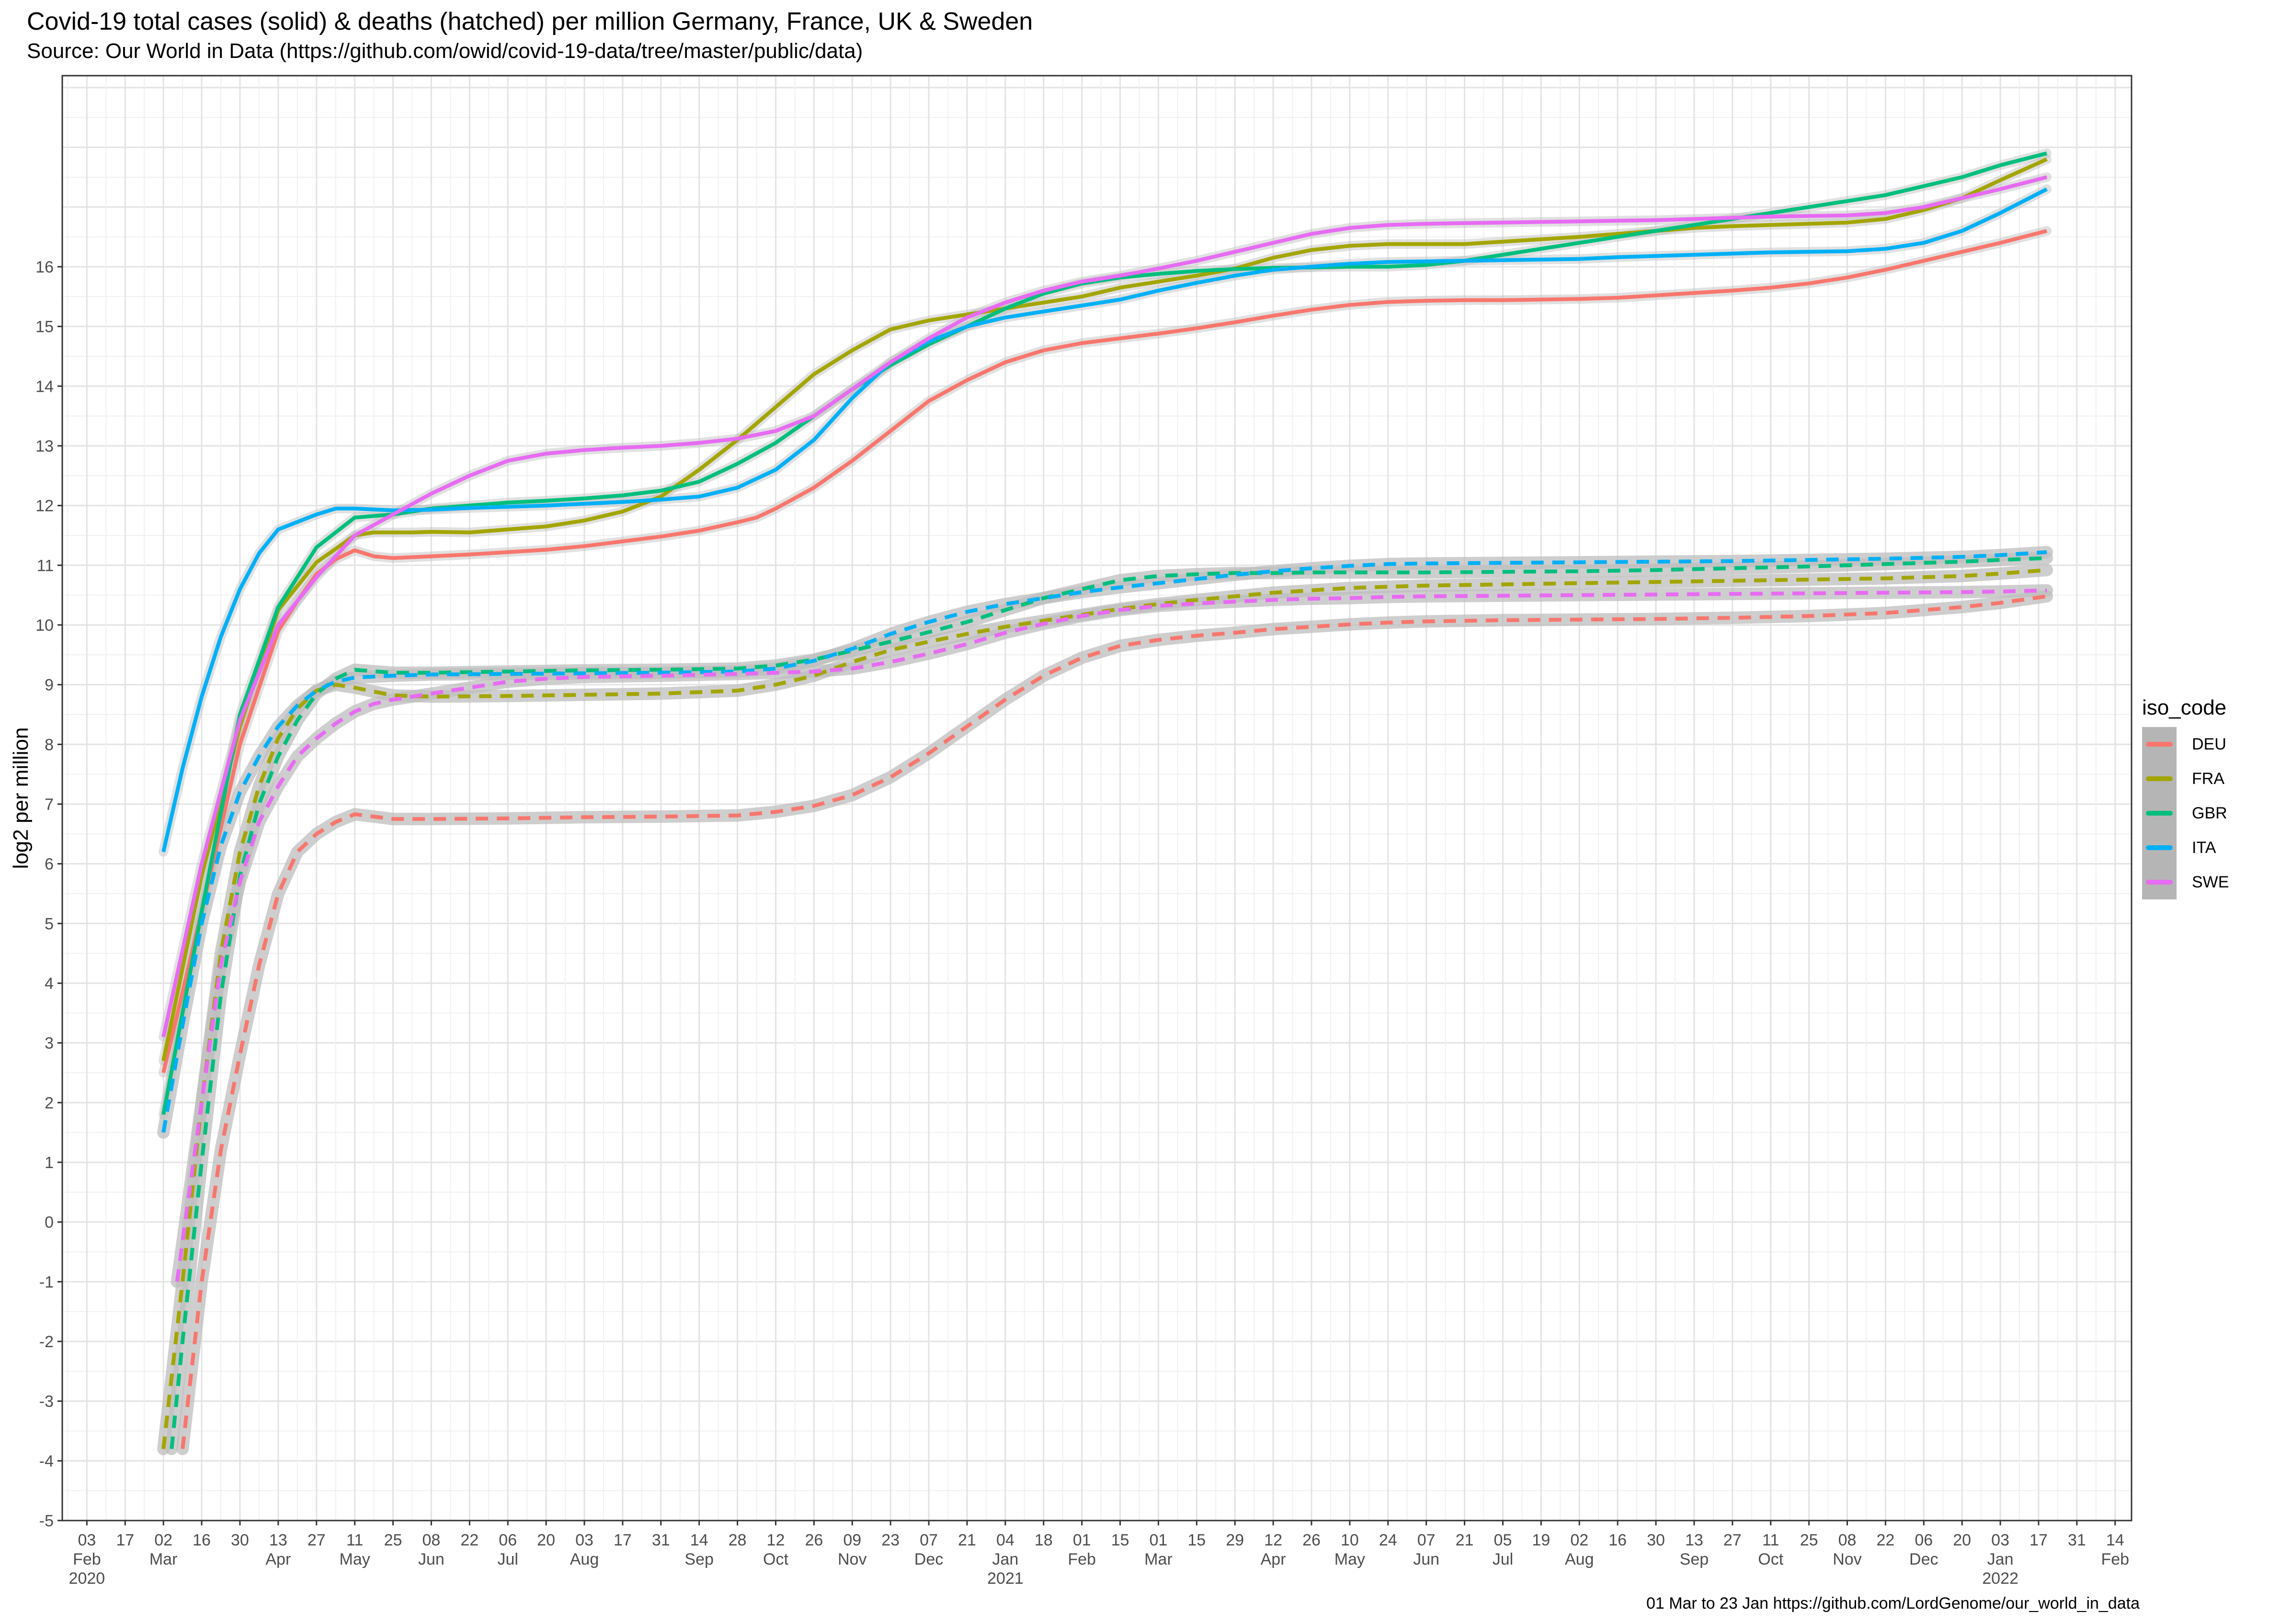 This screenshot has width=2269, height=1624. Describe the element at coordinates (44, 267) in the screenshot. I see `y-tick-label: 16` at that location.